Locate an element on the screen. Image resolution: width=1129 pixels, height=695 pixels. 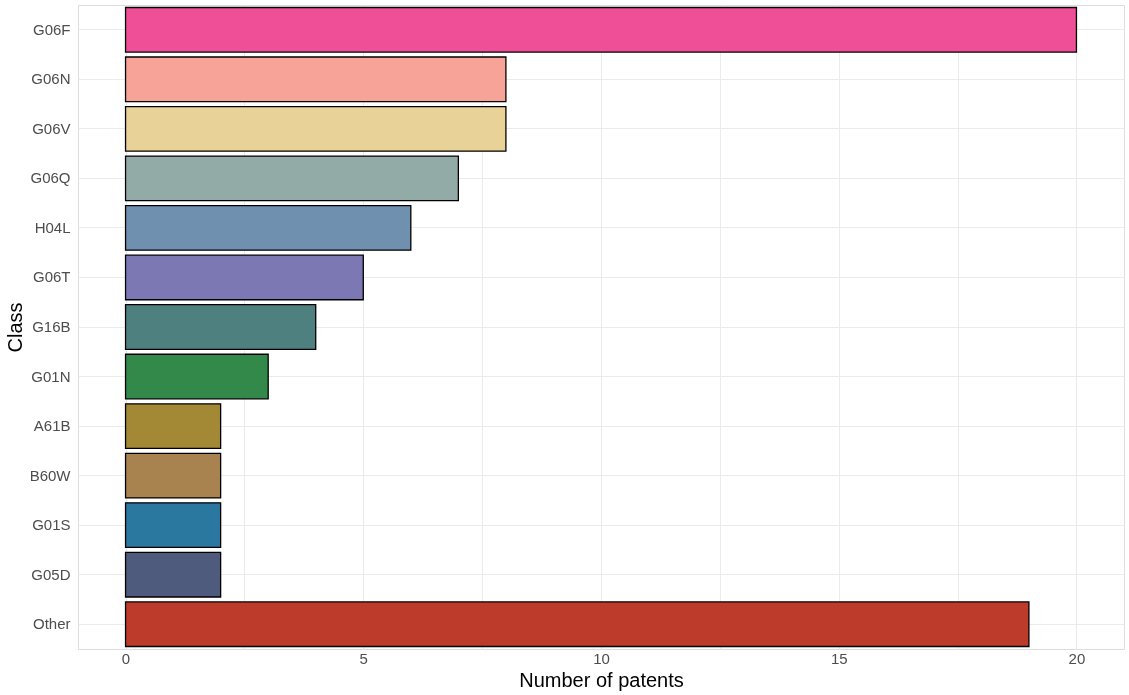
x-tick-label: 5 is located at coordinates (363, 658).